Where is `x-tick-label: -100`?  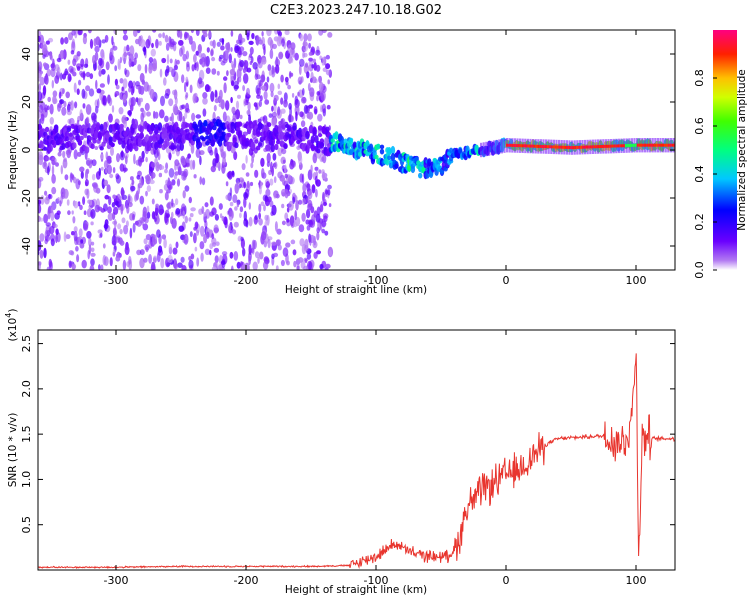 x-tick-label: -100 is located at coordinates (376, 580).